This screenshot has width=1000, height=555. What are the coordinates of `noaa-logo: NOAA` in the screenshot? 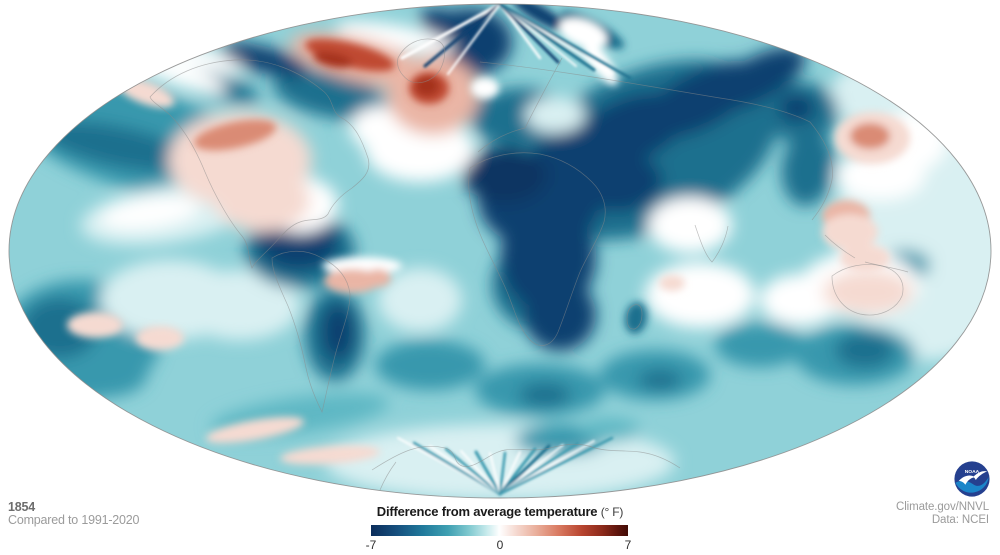 It's located at (972, 479).